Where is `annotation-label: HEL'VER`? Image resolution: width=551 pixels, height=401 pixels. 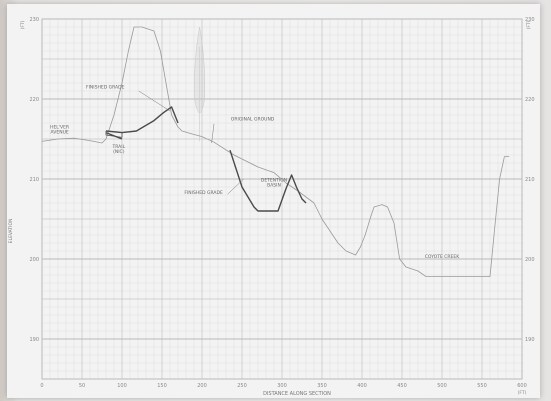
annotation-label: HEL'VER is located at coordinates (59, 128).